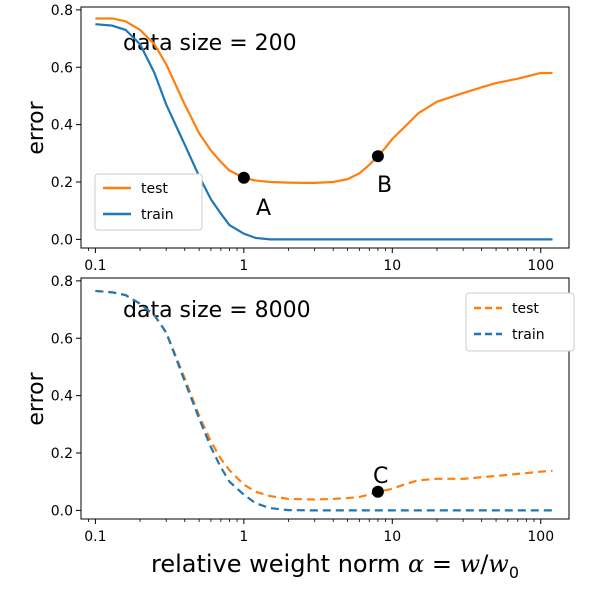 The width and height of the screenshot is (598, 591). I want to click on xtick-label-top-3: 100, so click(540, 266).